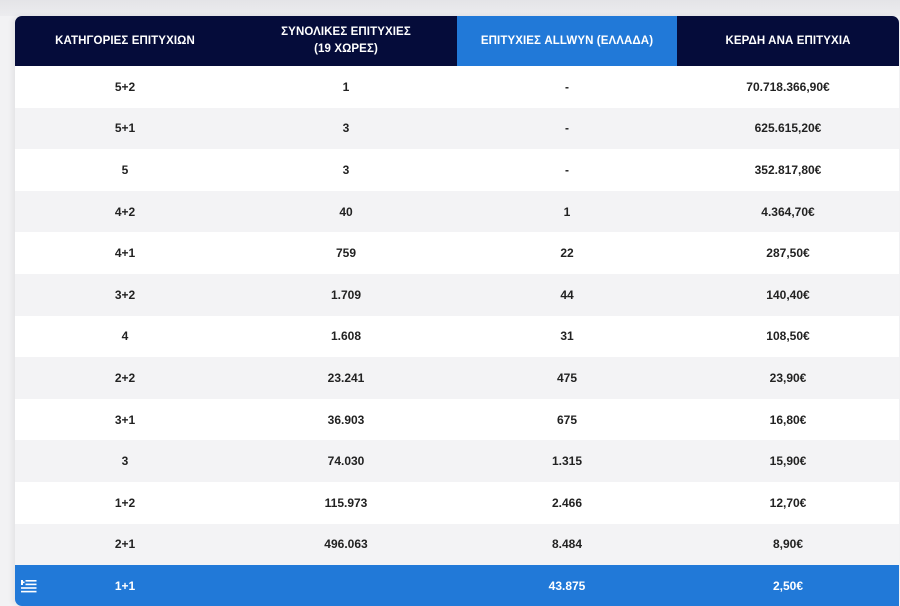  Describe the element at coordinates (567, 585) in the screenshot. I see `cell-allwyn-winners: 43.875` at that location.